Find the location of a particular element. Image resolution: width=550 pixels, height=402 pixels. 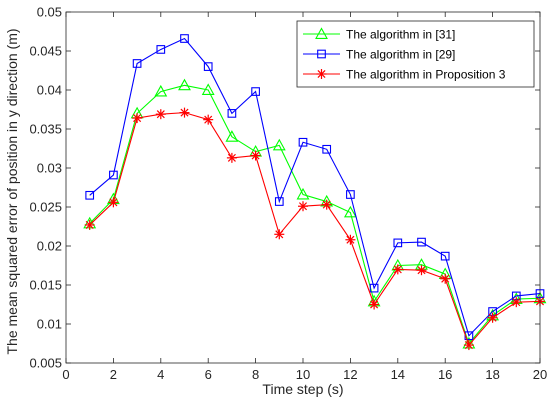

legend-entry-3: The algorithm in Proposition 3 is located at coordinates (404, 75).